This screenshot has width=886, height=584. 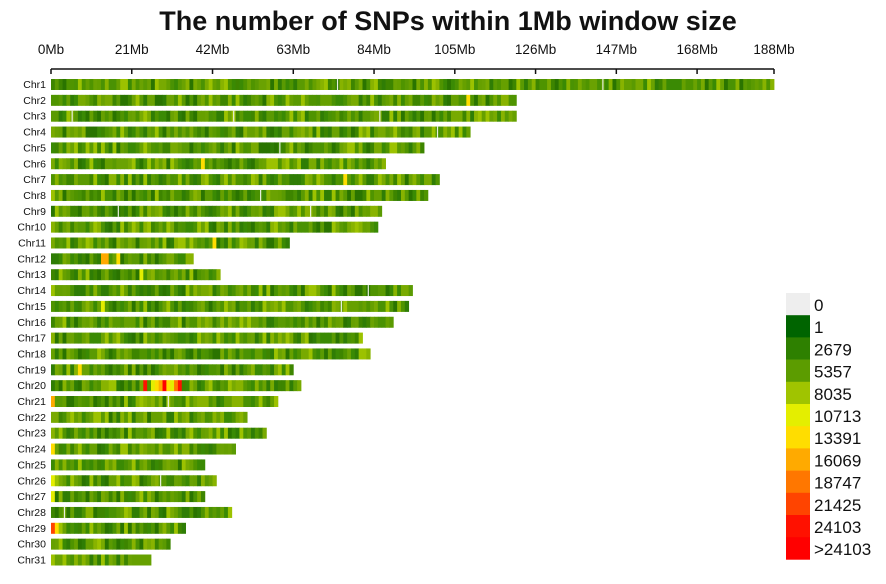 What do you see at coordinates (773, 49) in the screenshot?
I see `x-tick-label: 188Mb` at bounding box center [773, 49].